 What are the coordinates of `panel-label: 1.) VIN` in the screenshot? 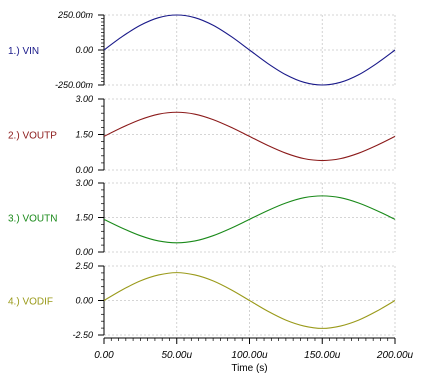 It's located at (23, 51).